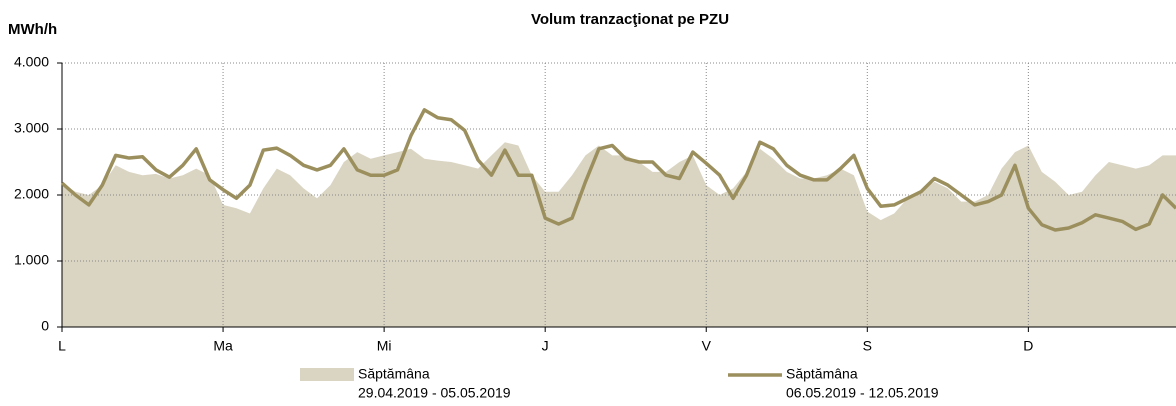 The image size is (1176, 406). Describe the element at coordinates (384, 346) in the screenshot. I see `x-tick-label: Mi` at that location.